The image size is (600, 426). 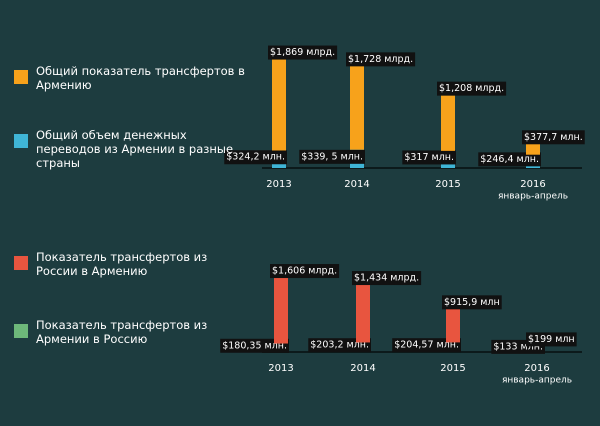 I want to click on value-label: $339, 5 млн., so click(x=332, y=156).